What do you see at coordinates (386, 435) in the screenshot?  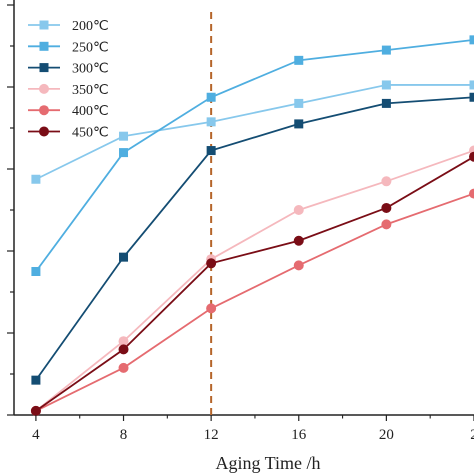 I see `x-tick-label: 20` at bounding box center [386, 435].